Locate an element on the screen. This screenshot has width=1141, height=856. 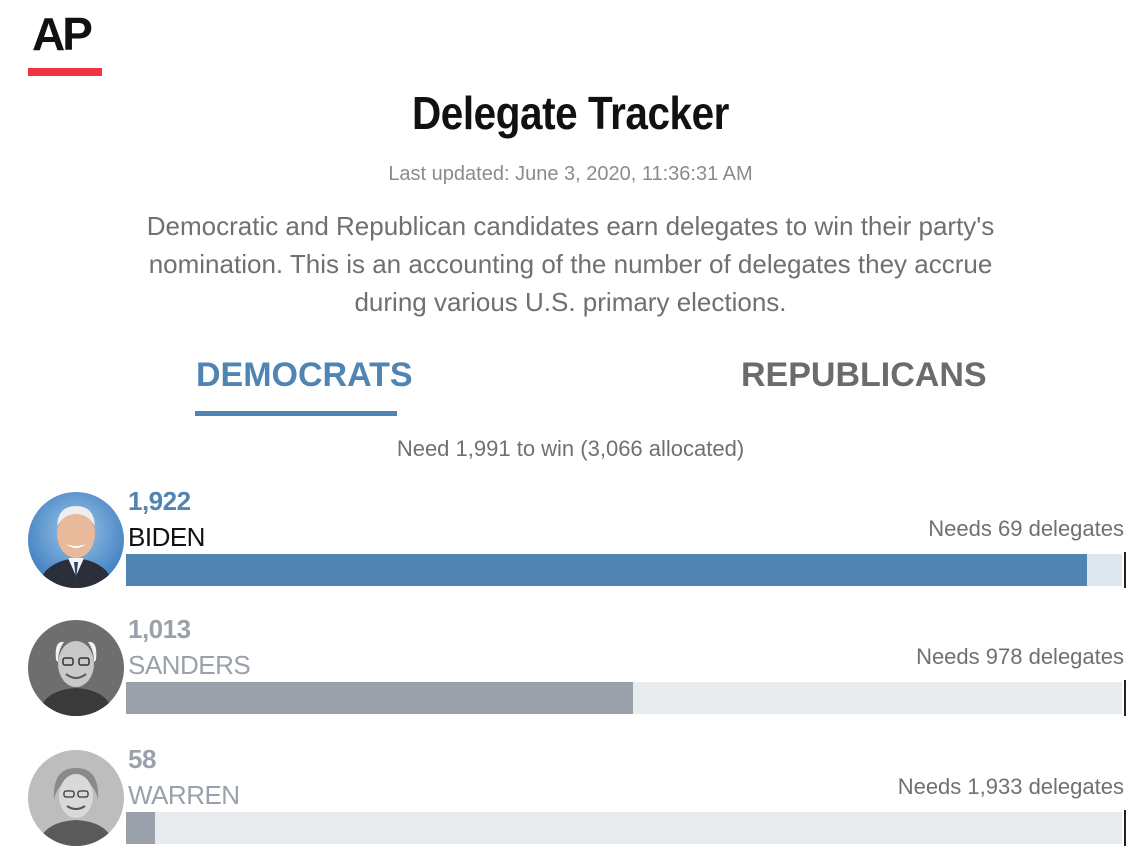
active-tab-indicator is located at coordinates (296, 413).